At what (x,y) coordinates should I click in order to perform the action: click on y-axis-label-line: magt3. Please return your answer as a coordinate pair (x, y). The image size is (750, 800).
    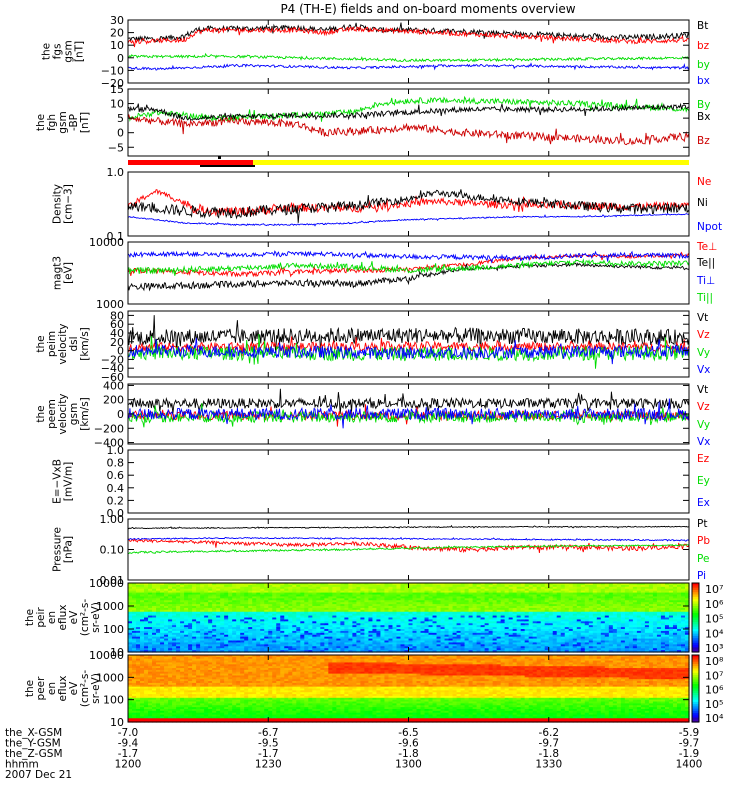
    Looking at the image, I should click on (58, 273).